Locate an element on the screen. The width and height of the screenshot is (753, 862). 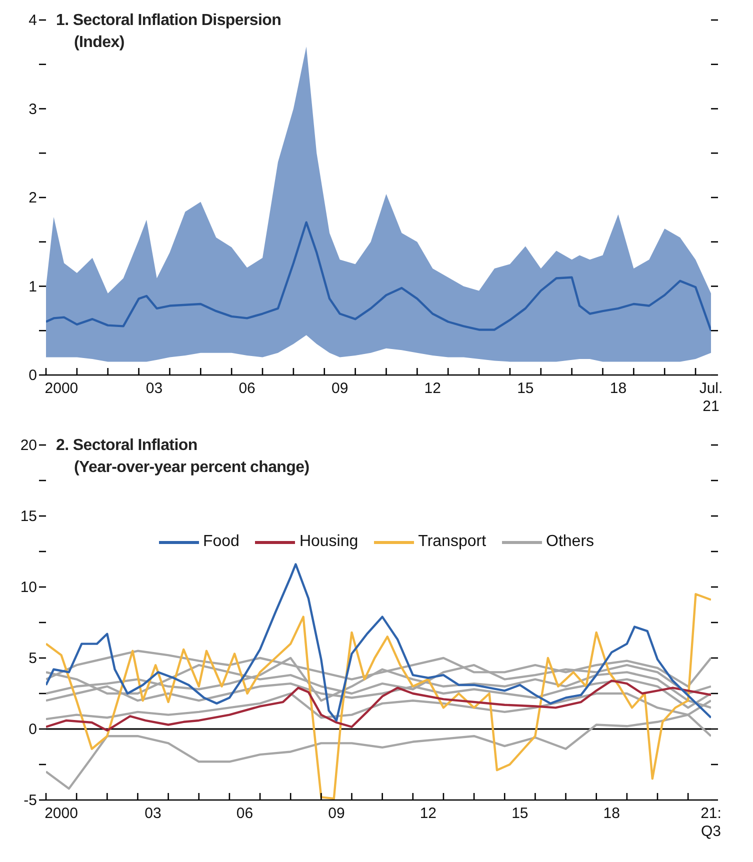
y-tick-label: 4 is located at coordinates (32, 20).